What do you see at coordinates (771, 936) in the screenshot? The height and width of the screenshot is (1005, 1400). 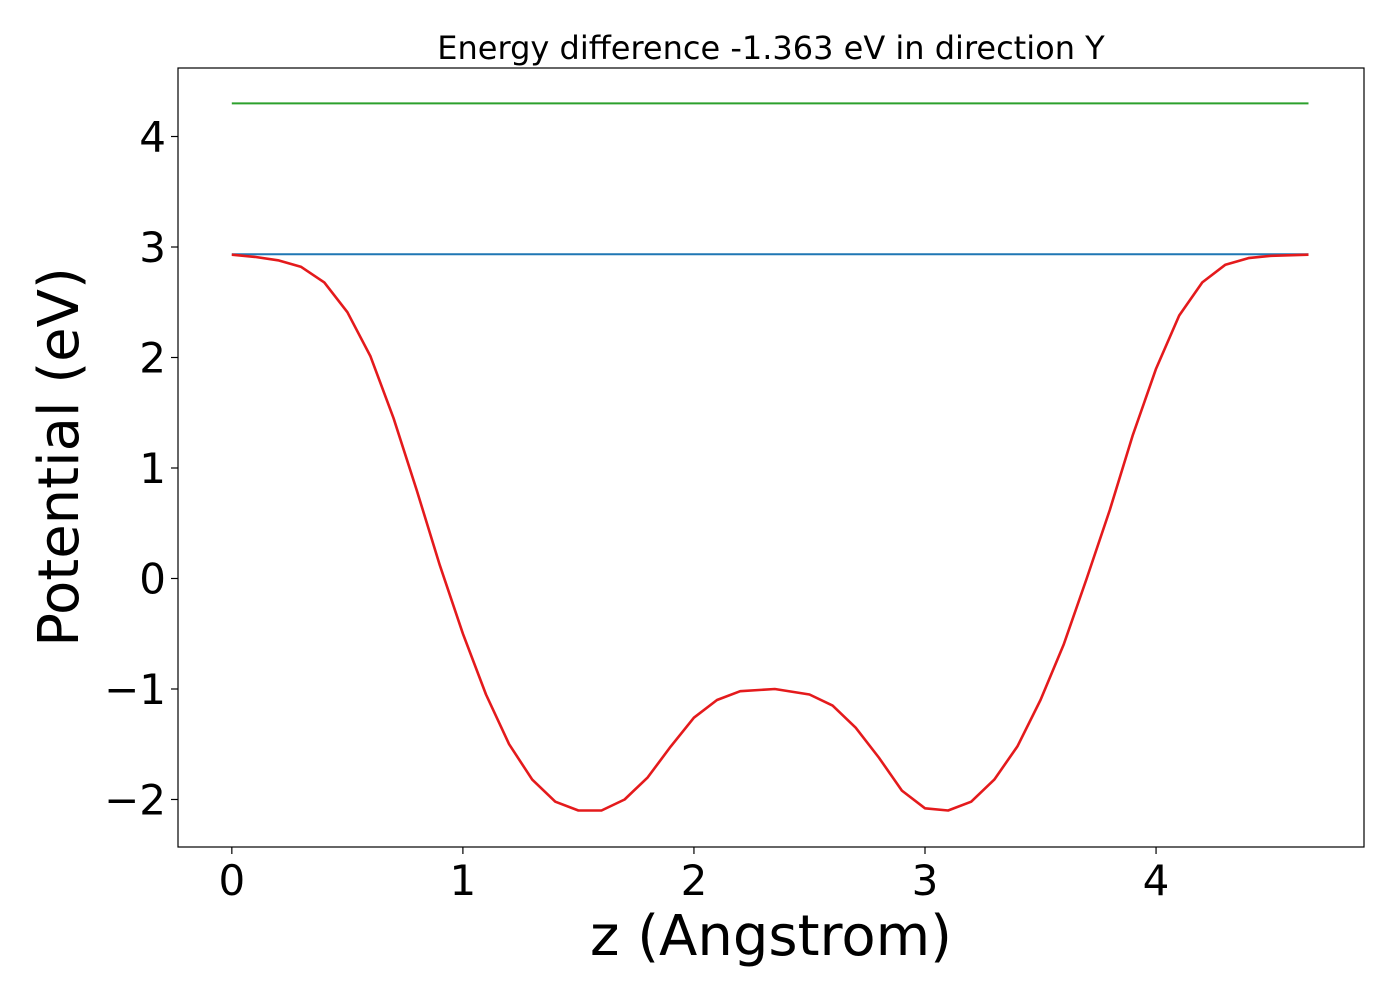 I see `x-axis-label: z (Angstrom)` at bounding box center [771, 936].